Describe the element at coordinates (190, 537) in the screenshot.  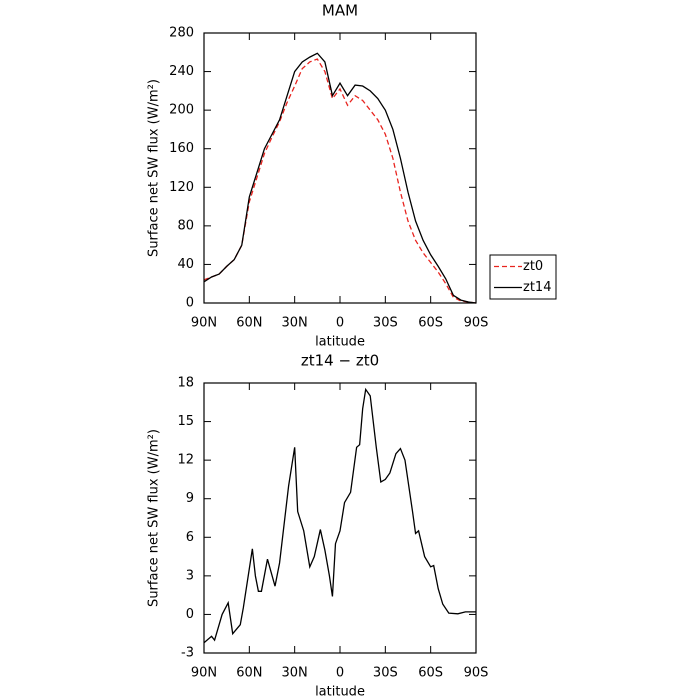
I see `y-tick-label: 6` at that location.